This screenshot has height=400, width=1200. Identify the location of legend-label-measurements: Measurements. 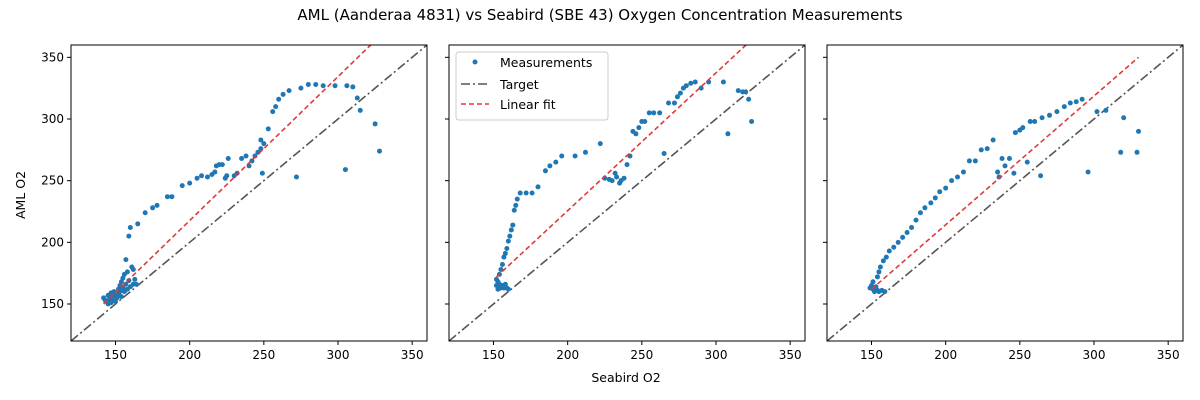
(546, 62).